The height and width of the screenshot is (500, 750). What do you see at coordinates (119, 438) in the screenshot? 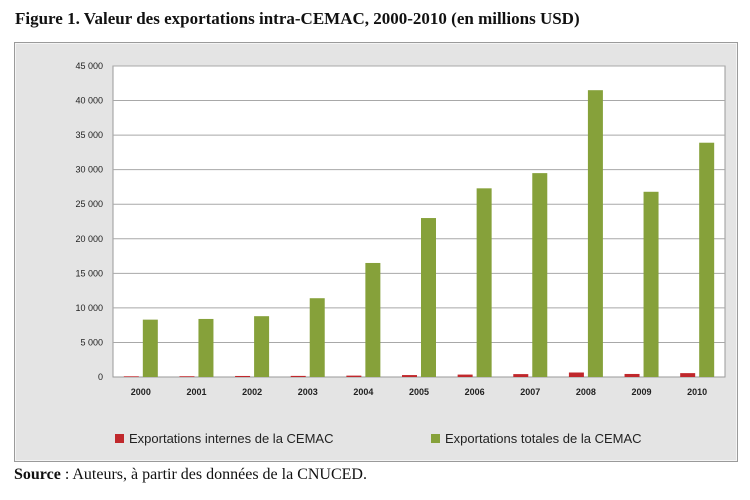
I see `legend-swatch-internal` at bounding box center [119, 438].